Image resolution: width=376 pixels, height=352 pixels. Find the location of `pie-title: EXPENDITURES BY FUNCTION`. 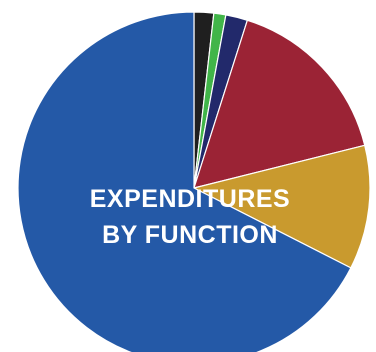

pie-title: EXPENDITURES BY FUNCTION is located at coordinates (190, 217).